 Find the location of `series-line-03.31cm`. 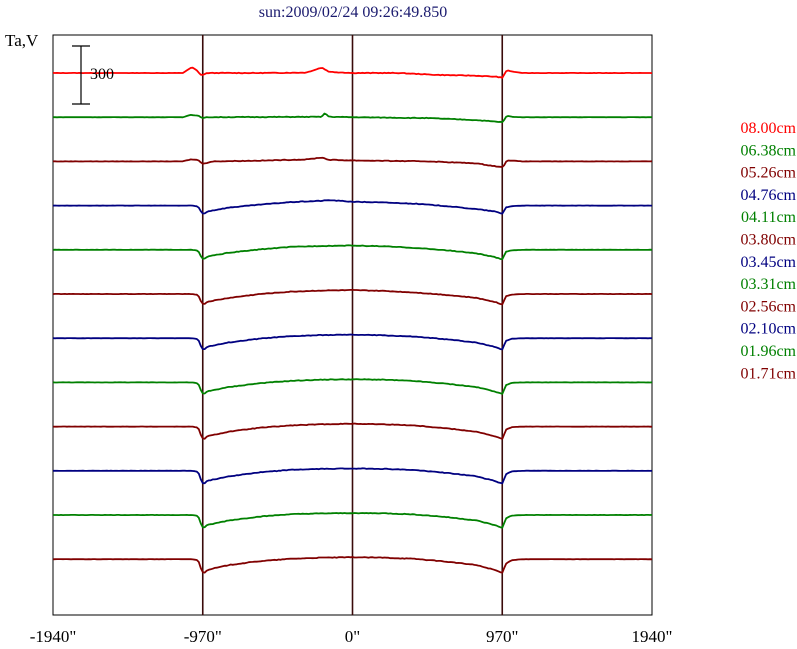

series-line-03.31cm is located at coordinates (352, 386).